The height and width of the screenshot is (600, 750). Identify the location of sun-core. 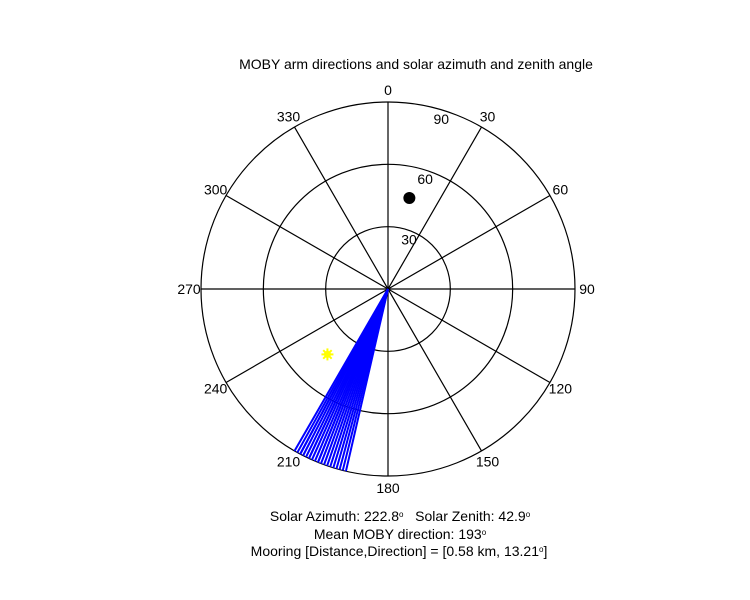
(327, 354).